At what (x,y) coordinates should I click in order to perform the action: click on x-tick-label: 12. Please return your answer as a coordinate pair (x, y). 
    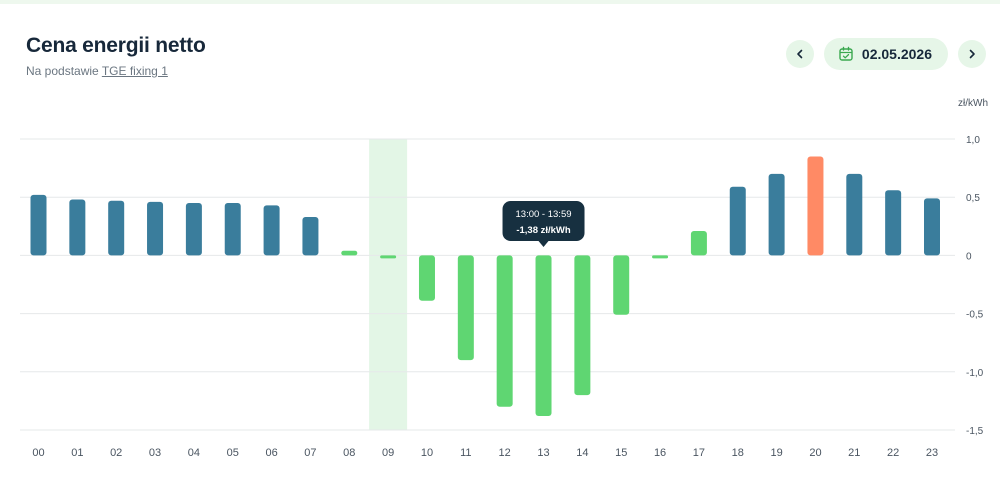
    Looking at the image, I should click on (505, 453).